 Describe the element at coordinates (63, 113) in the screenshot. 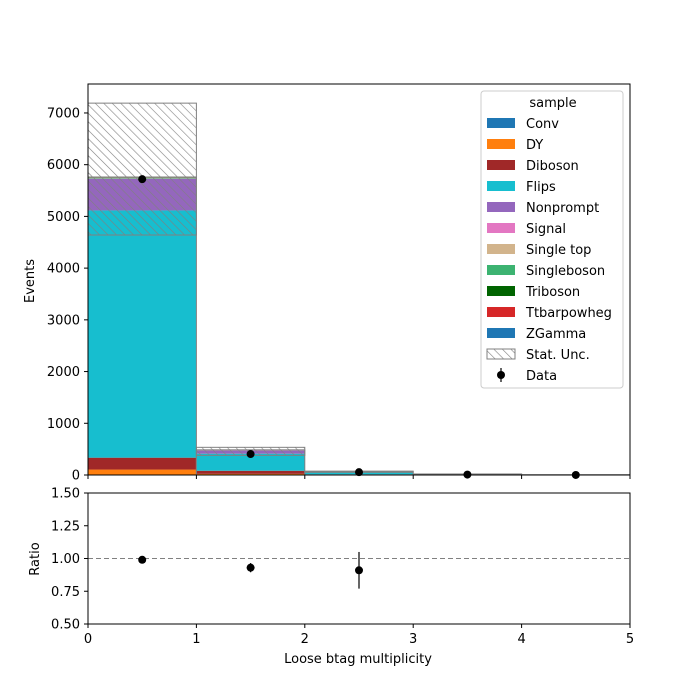

I see `y-tick-label: 7000` at that location.